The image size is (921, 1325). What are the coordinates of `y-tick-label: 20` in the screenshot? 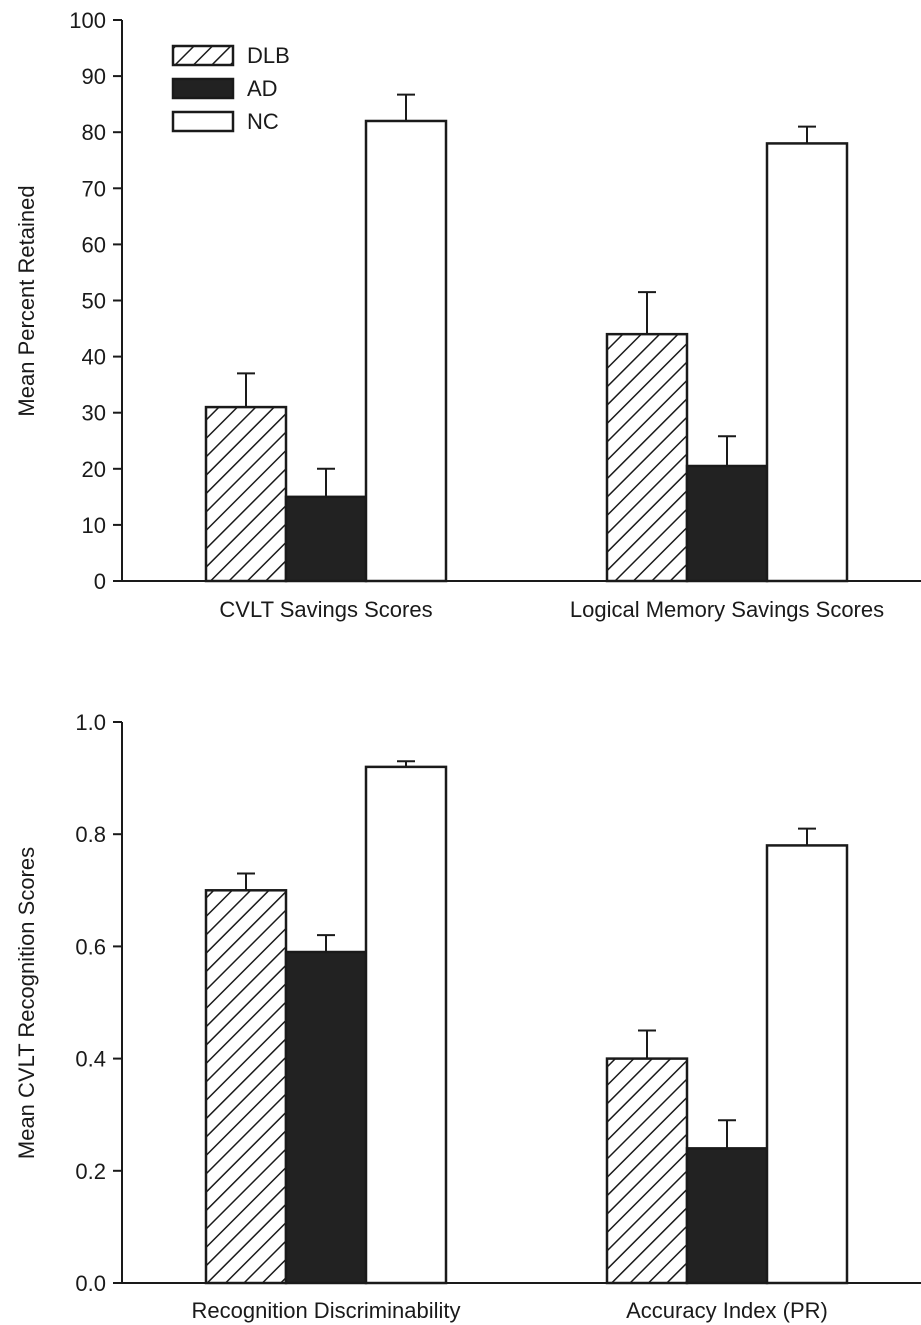 It's located at (94, 469).